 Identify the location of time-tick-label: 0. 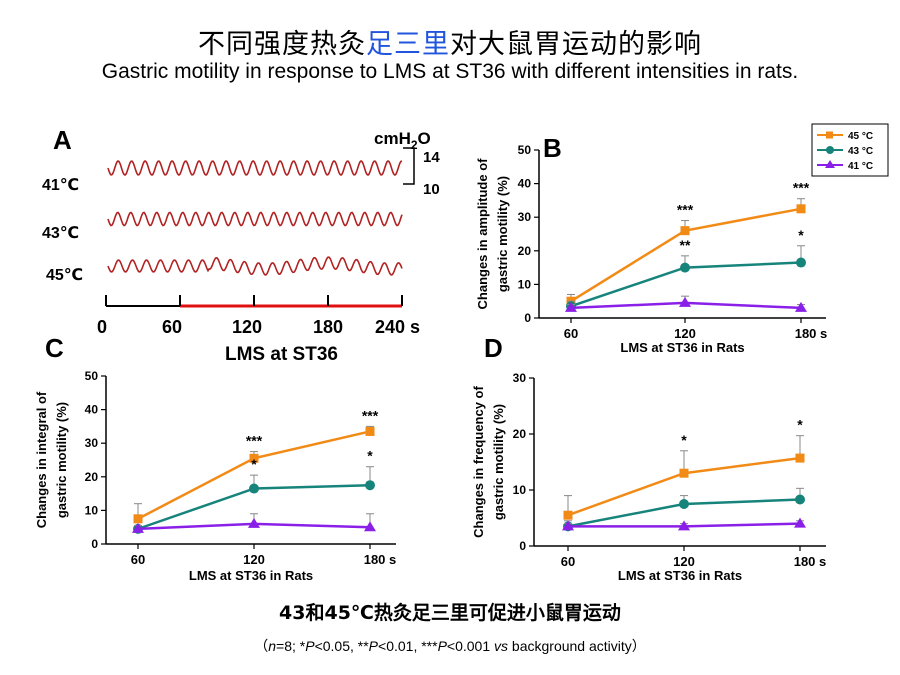
(102, 327).